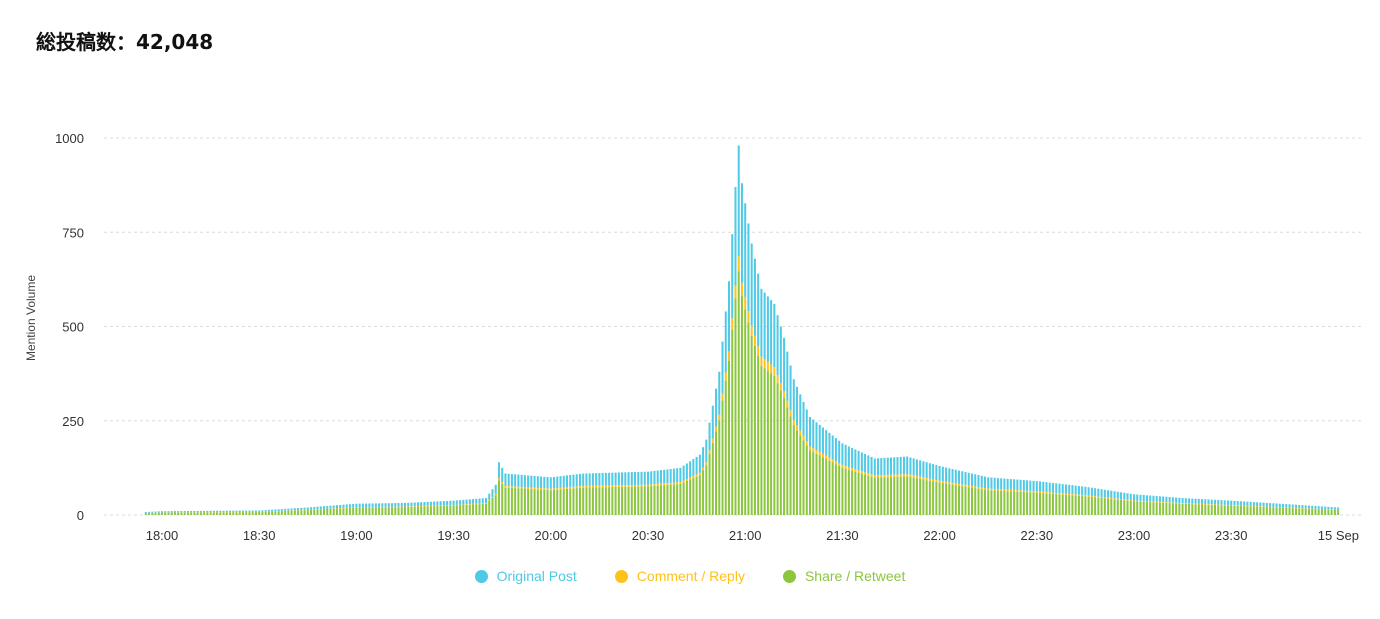 This screenshot has height=619, width=1380. I want to click on x-tick-label: 20:30, so click(648, 535).